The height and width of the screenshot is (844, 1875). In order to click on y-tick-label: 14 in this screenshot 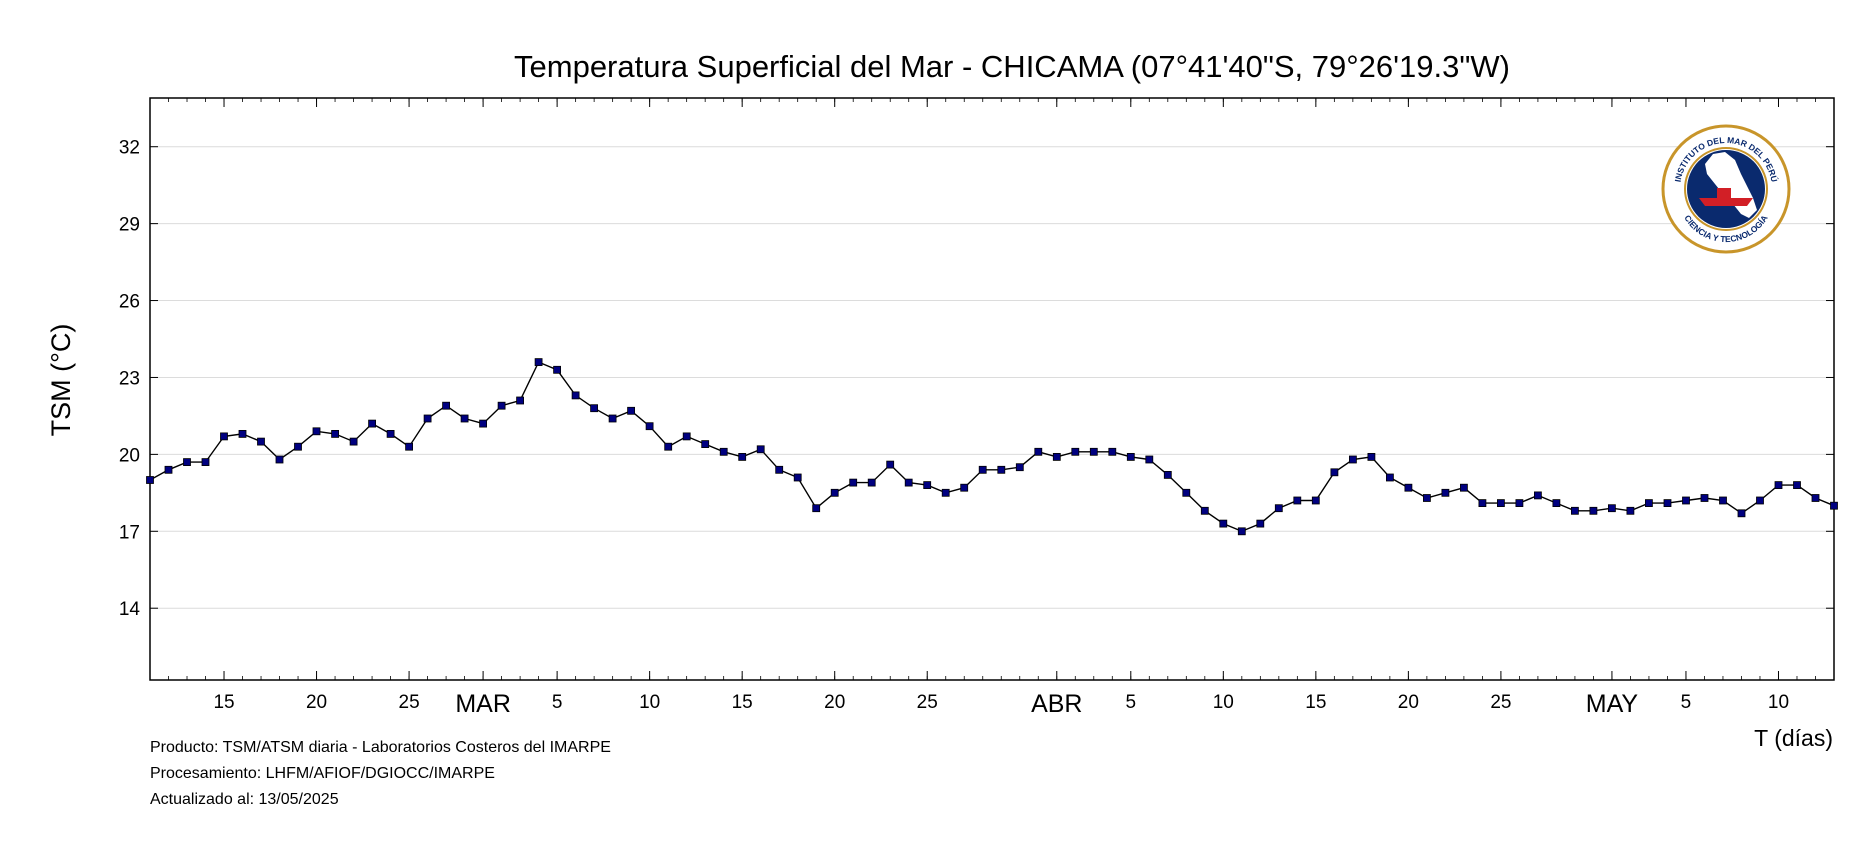, I will do `click(130, 609)`.